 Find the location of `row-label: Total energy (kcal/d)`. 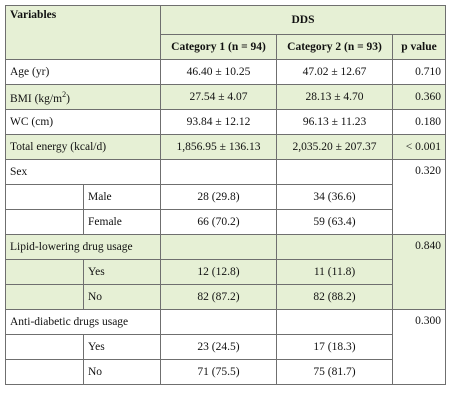

row-label: Total energy (kcal/d) is located at coordinates (83, 147).